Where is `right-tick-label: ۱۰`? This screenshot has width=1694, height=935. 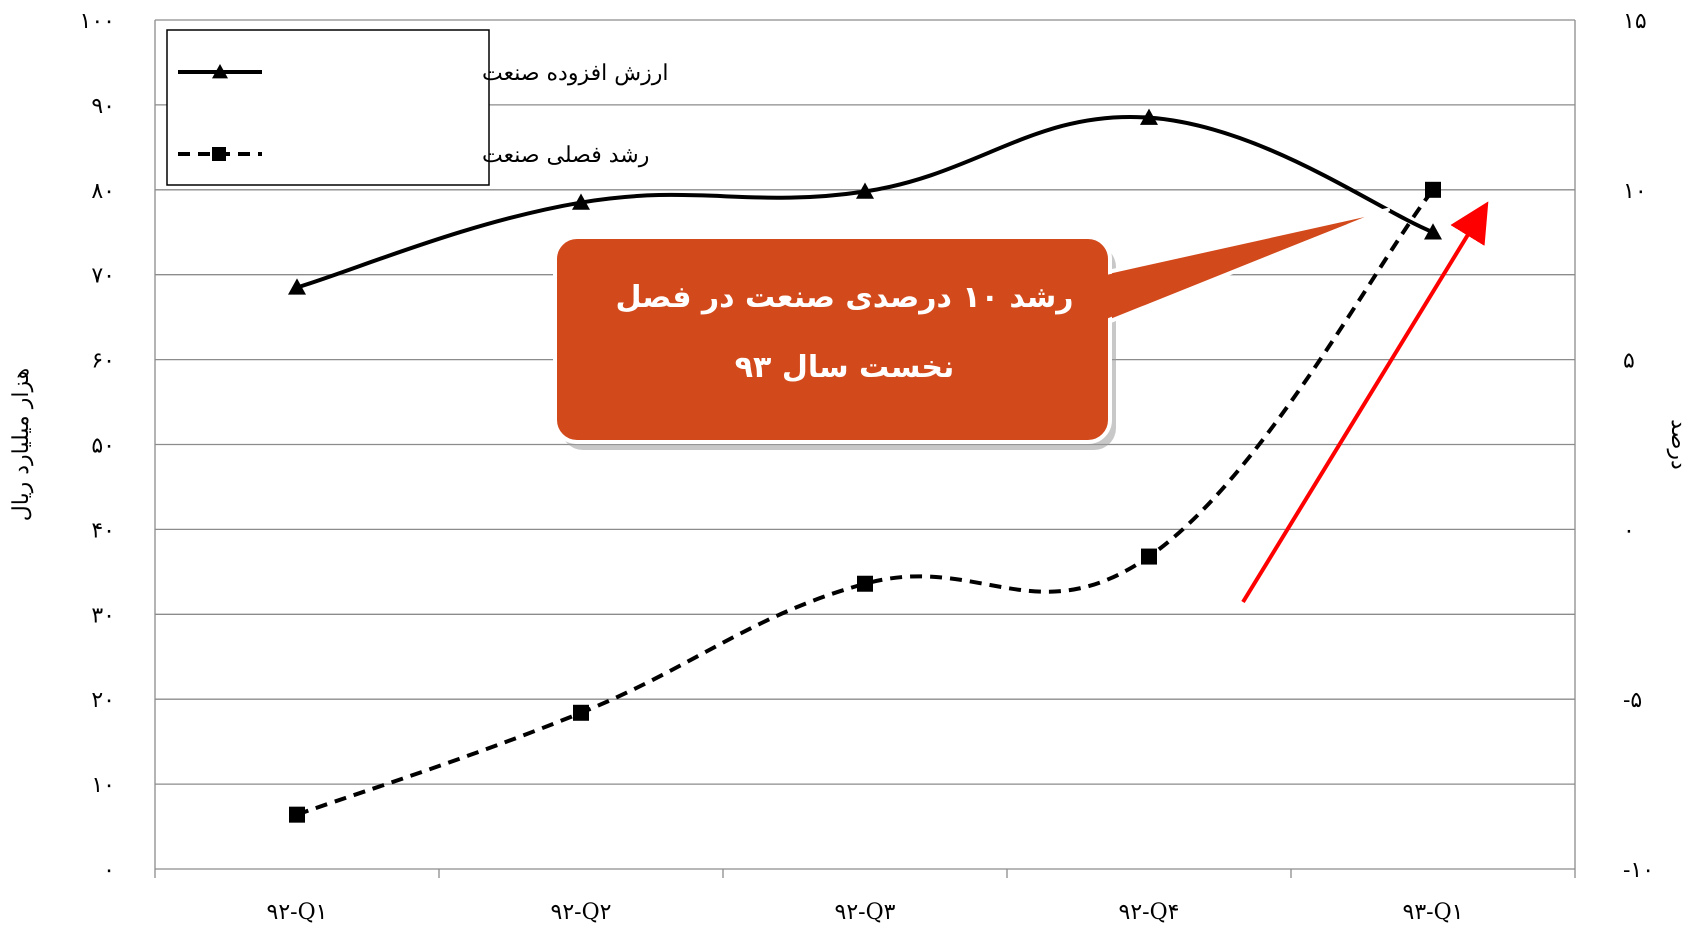 right-tick-label: ۱۰ is located at coordinates (1635, 191).